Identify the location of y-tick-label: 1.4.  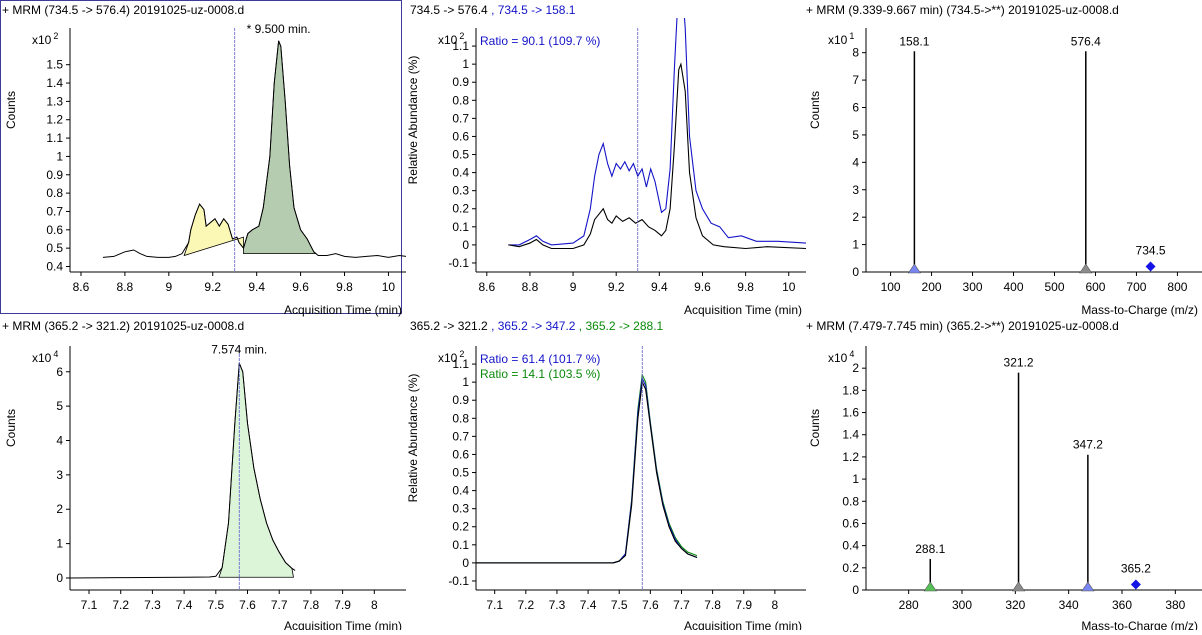
(54, 83).